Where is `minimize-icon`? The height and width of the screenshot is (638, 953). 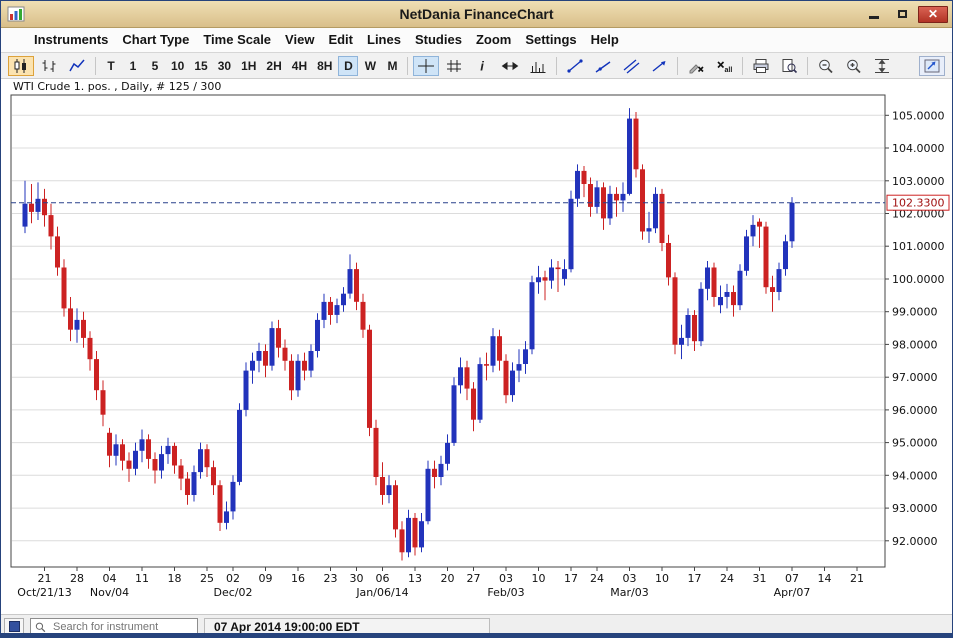 minimize-icon is located at coordinates (873, 17).